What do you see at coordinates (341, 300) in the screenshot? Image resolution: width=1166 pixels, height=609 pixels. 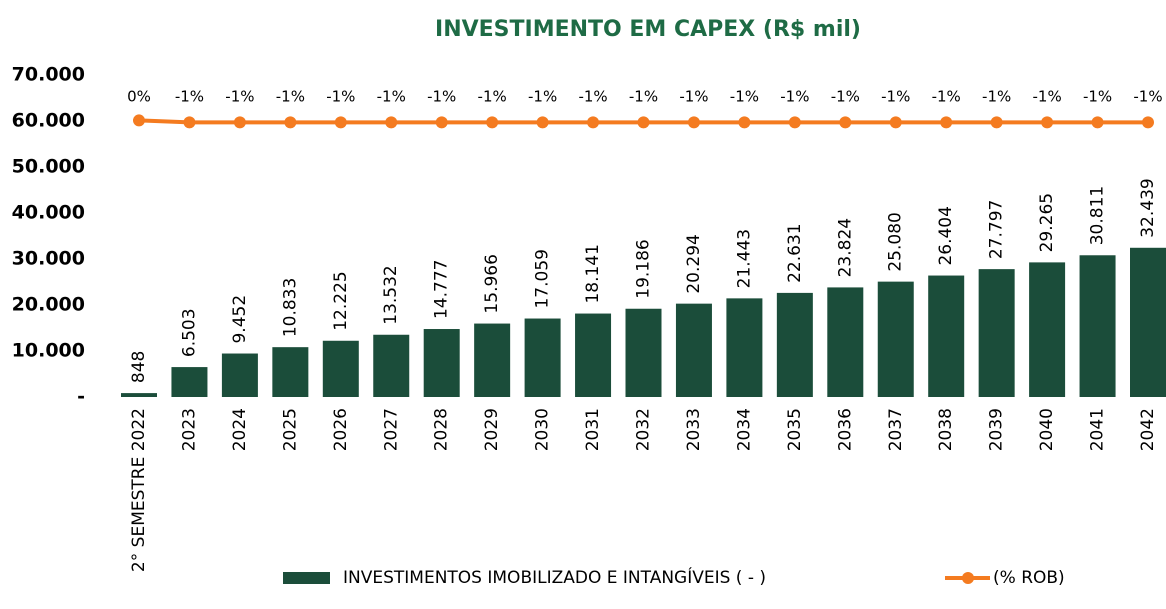 I see `data-label: 12.225` at bounding box center [341, 300].